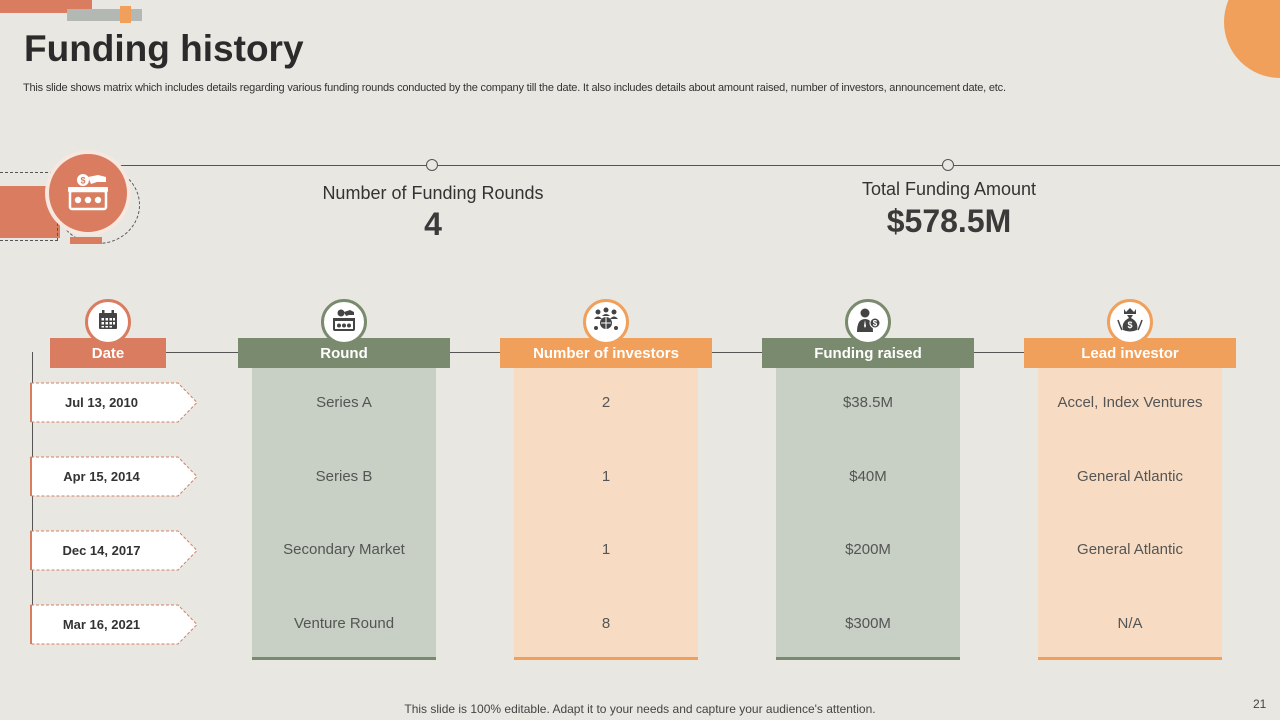 The height and width of the screenshot is (720, 1280). What do you see at coordinates (344, 549) in the screenshot?
I see `round-cell: Secondary Market` at bounding box center [344, 549].